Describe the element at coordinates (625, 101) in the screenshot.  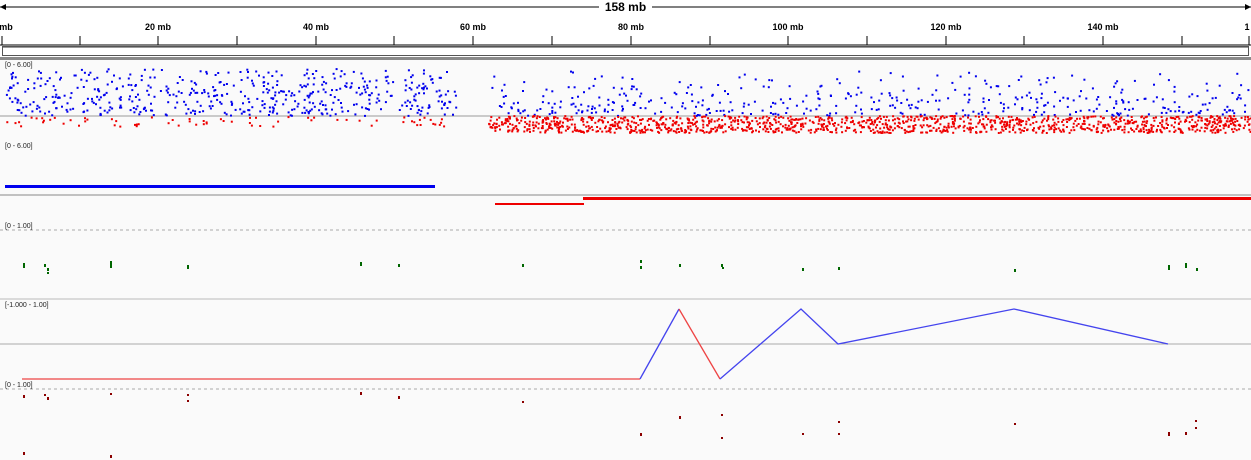
I see `copy-number-scatter-track` at that location.